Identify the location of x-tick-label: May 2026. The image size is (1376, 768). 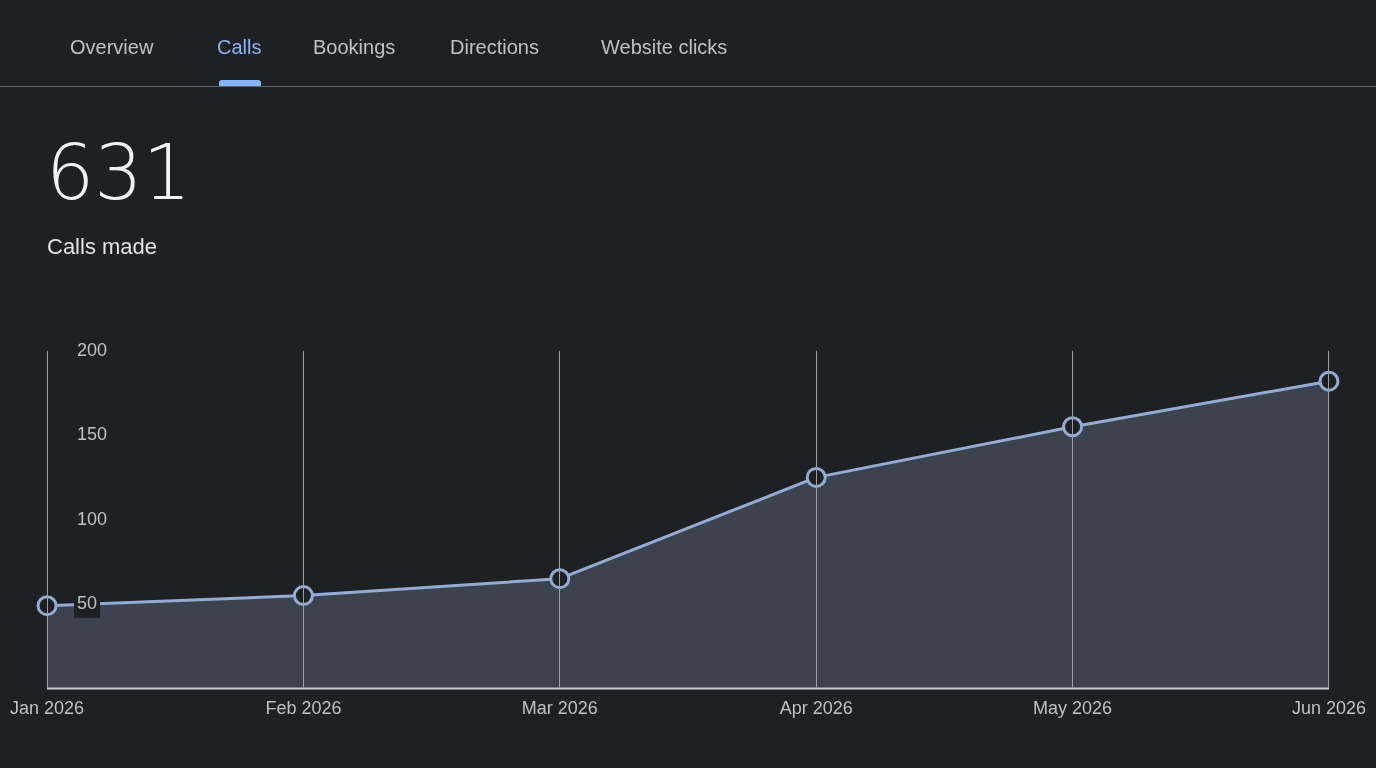
(1073, 708).